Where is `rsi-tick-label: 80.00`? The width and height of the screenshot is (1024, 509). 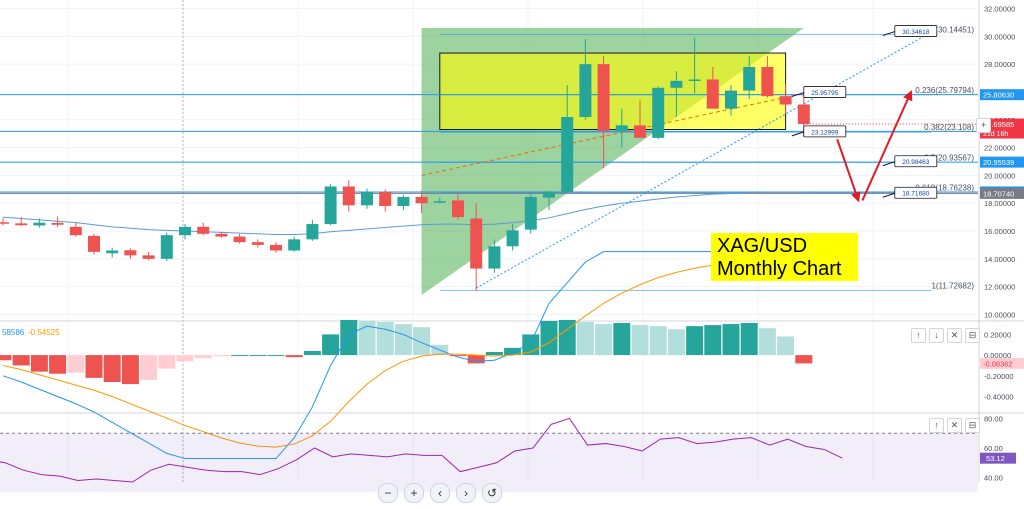
rsi-tick-label: 80.00 is located at coordinates (993, 418).